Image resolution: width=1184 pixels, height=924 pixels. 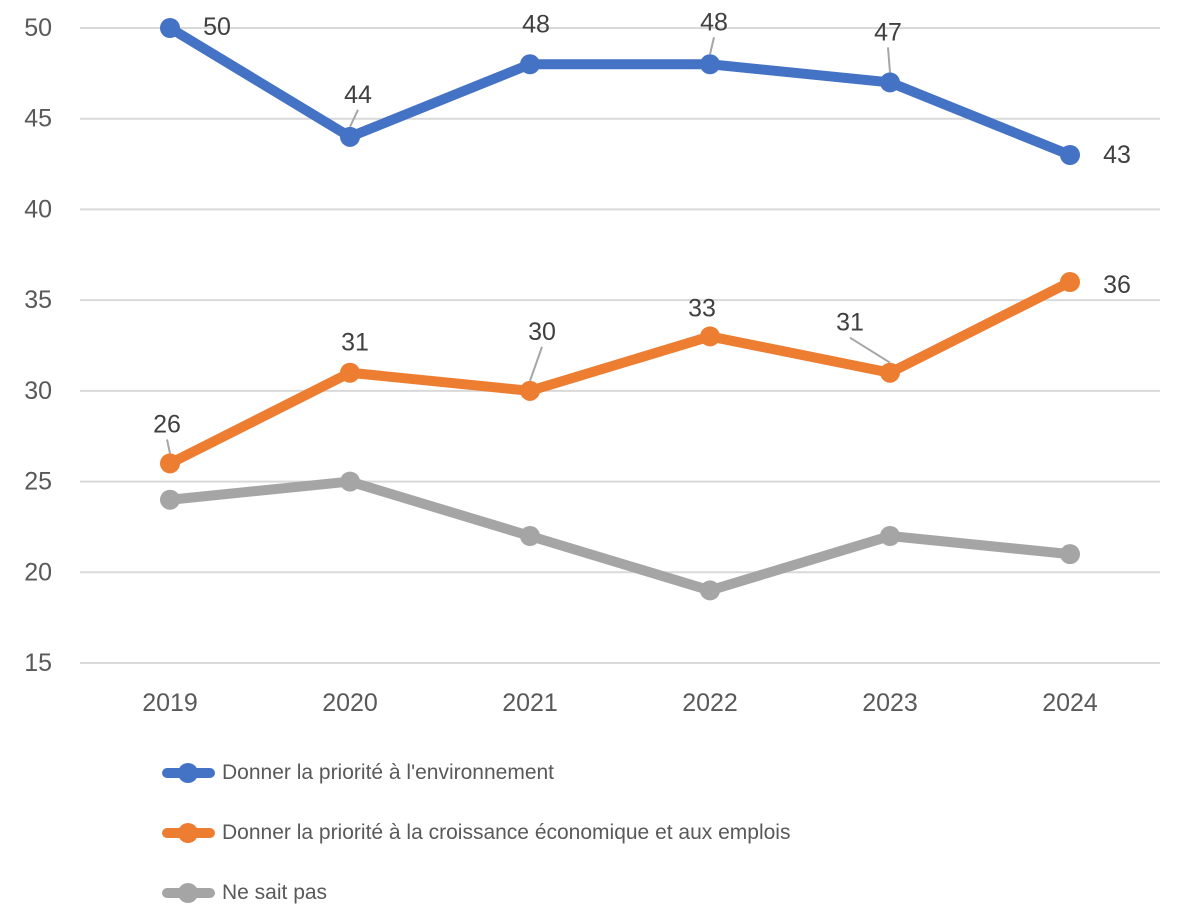 I want to click on series-line-environment, so click(x=620, y=91).